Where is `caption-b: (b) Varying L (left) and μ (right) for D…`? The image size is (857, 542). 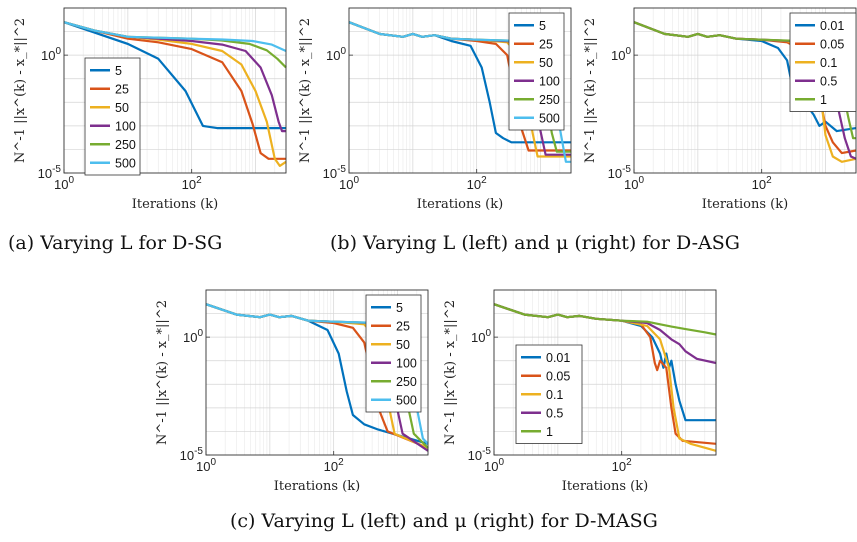
caption-b: (b) Varying L (left) and μ (right) for D… is located at coordinates (535, 243).